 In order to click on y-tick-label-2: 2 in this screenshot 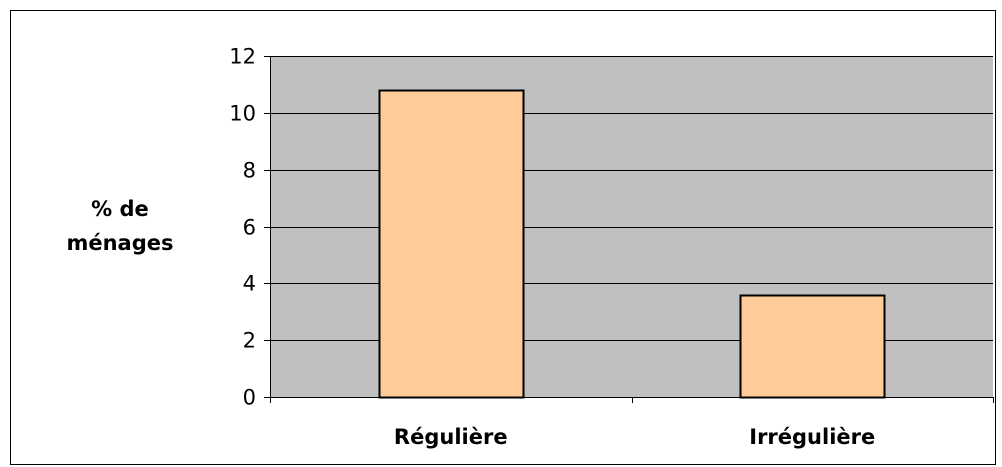, I will do `click(249, 341)`.